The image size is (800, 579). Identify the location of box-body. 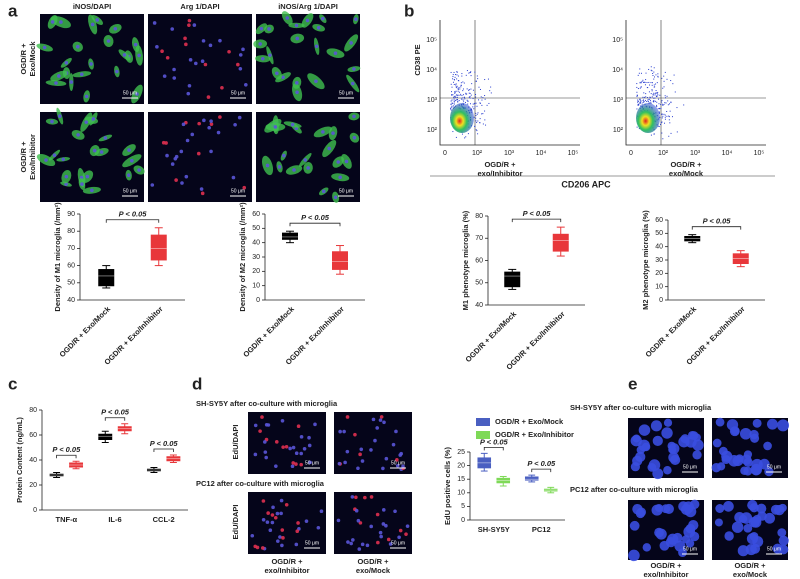
(106, 278).